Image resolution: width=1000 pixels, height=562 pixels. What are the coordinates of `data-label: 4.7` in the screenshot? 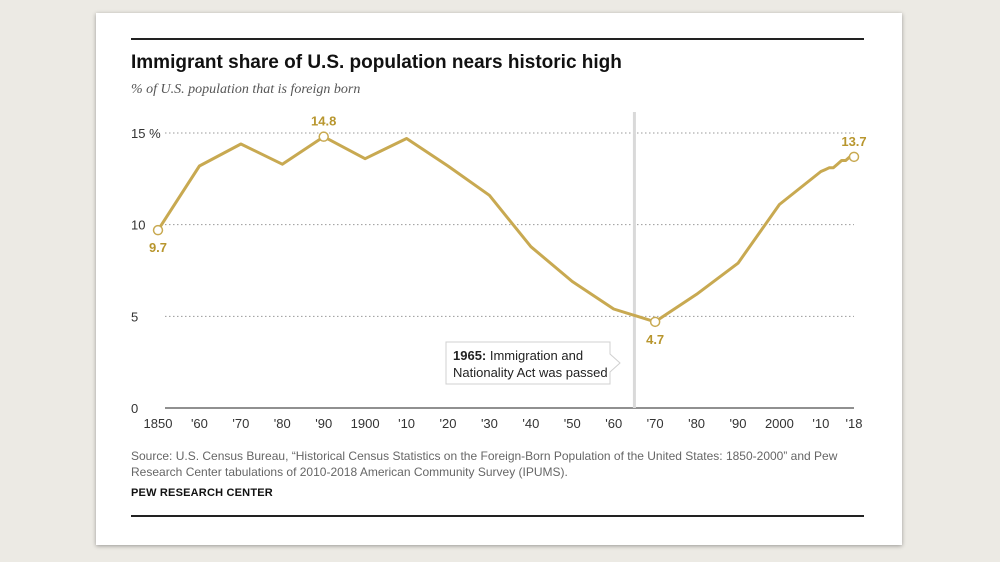 It's located at (655, 339).